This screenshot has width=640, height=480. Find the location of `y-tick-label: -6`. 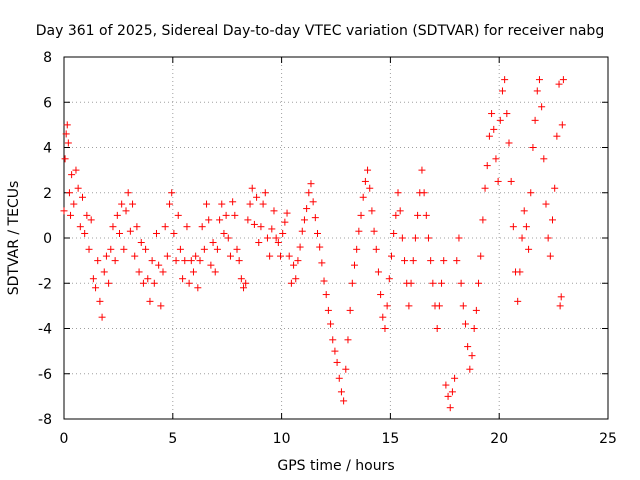

y-tick-label: -6 is located at coordinates (45, 375).